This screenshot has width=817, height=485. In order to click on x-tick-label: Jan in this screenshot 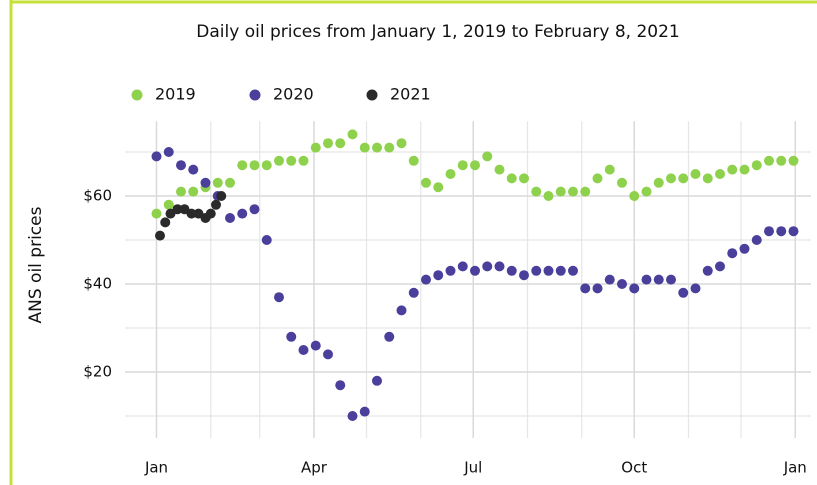, I will do `click(795, 468)`.